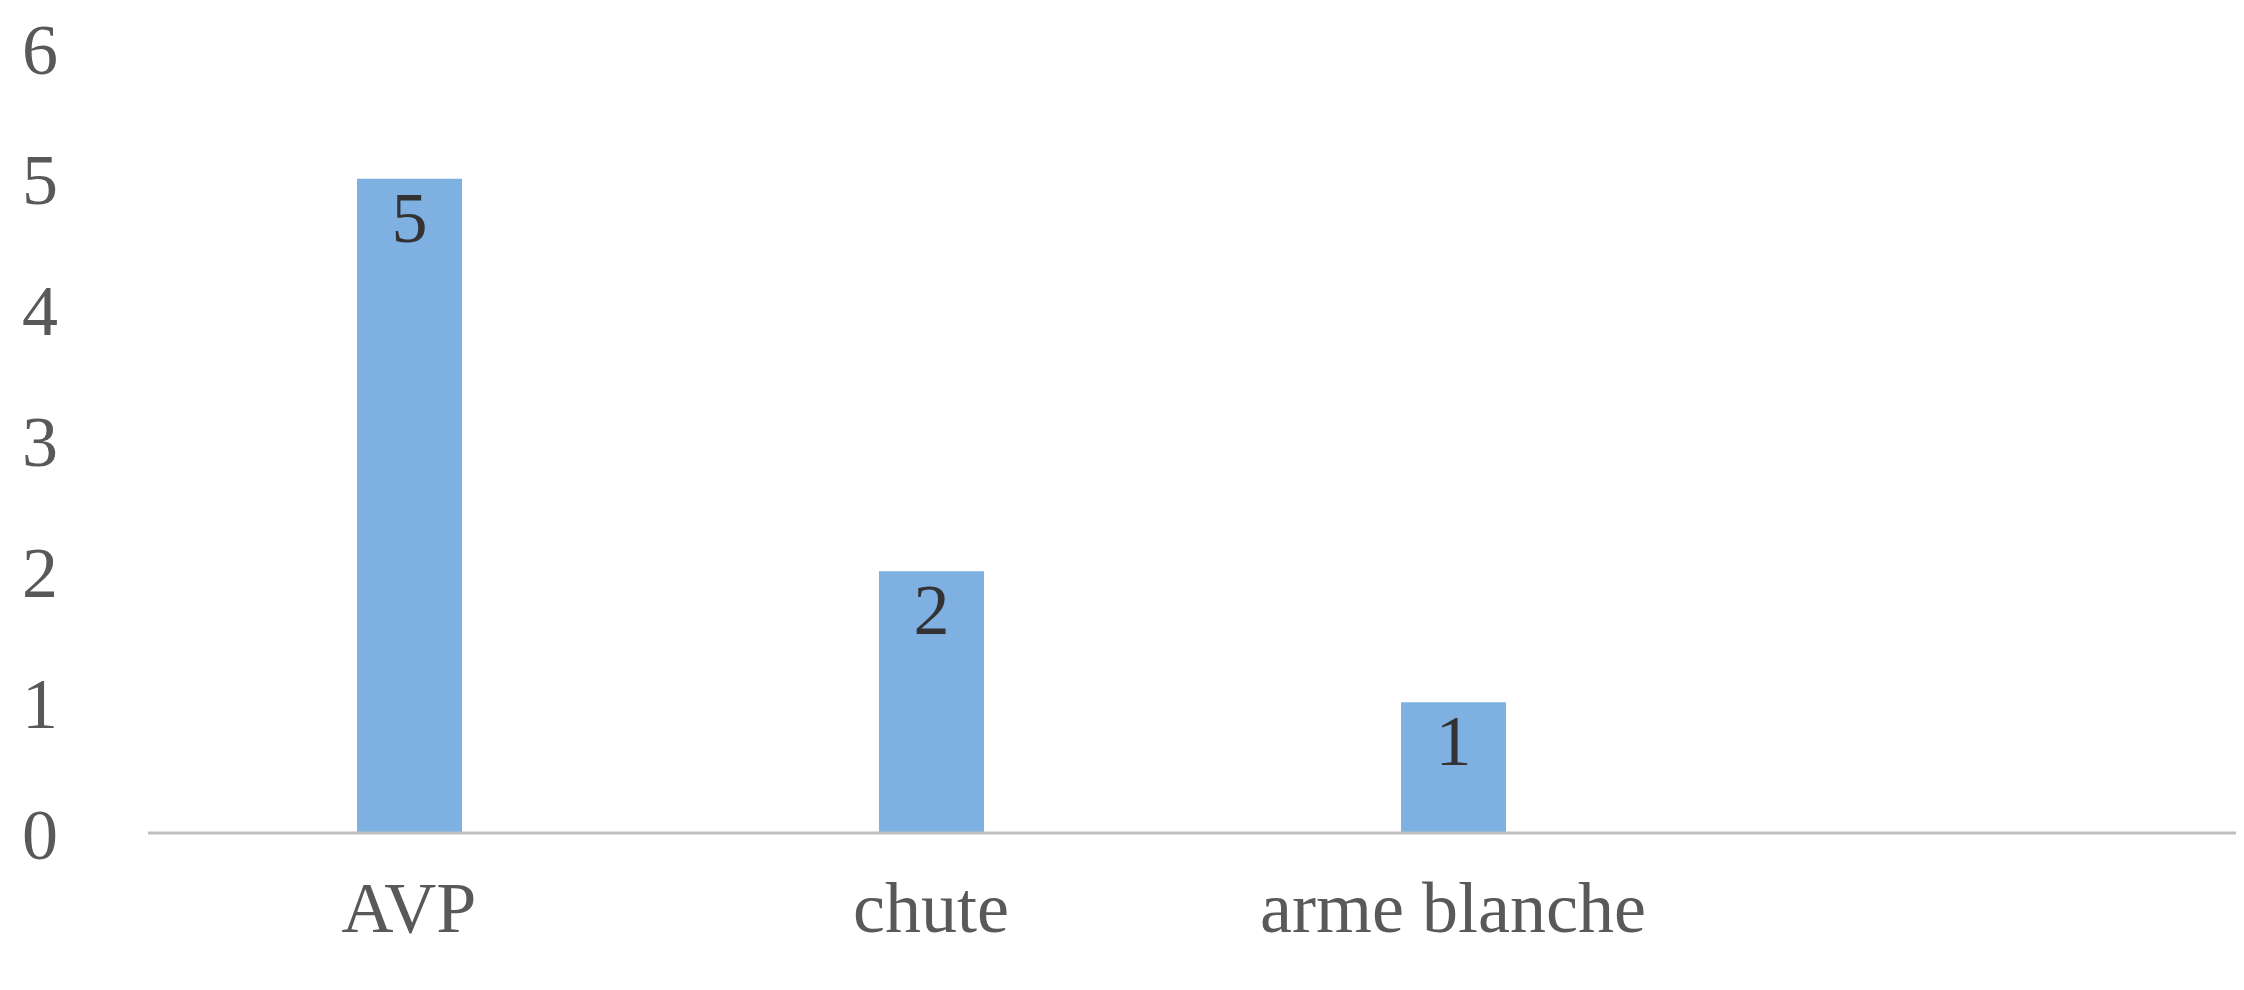 The height and width of the screenshot is (990, 2244). What do you see at coordinates (1453, 908) in the screenshot?
I see `x-tick-label: arme blanche` at bounding box center [1453, 908].